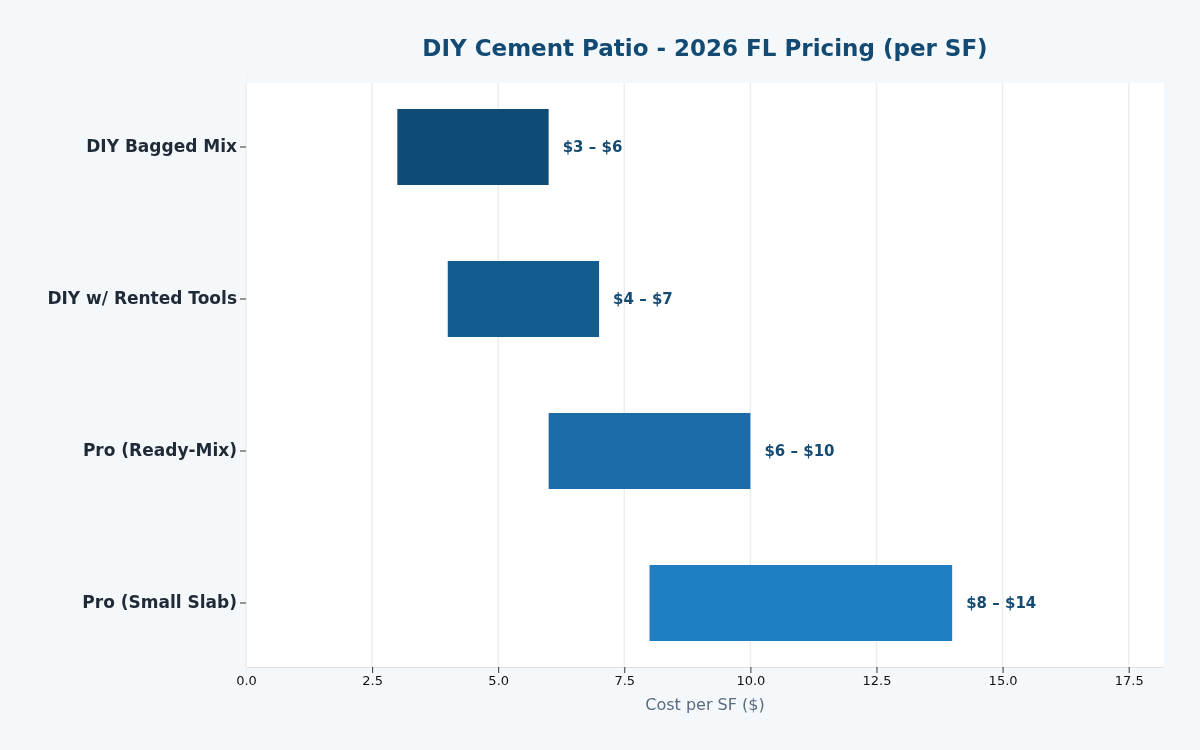  I want to click on x-tick-label: 17.5, so click(1129, 681).